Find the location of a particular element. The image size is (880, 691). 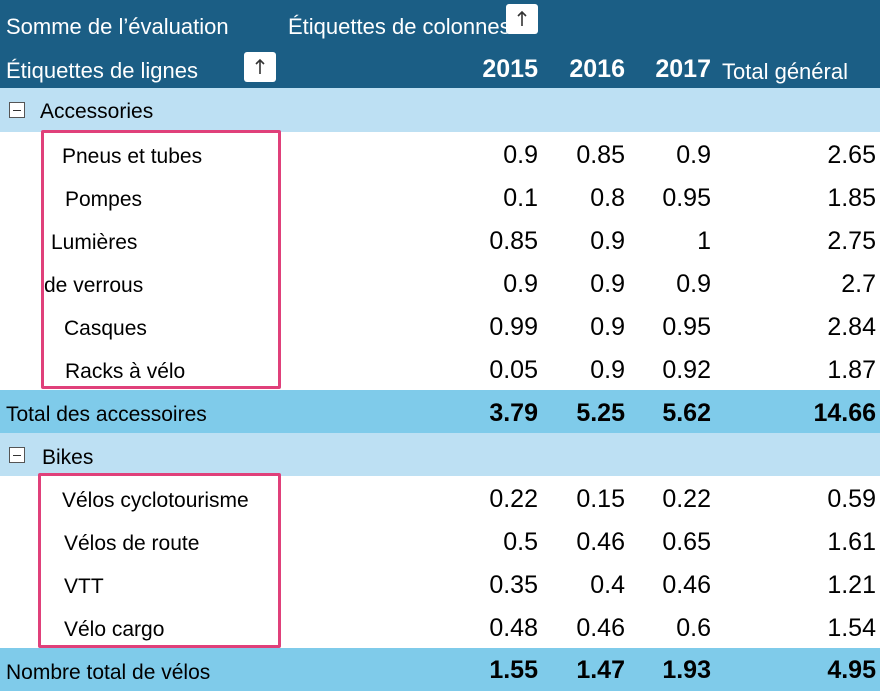

value-grand-total: 1.87 is located at coordinates (851, 370).